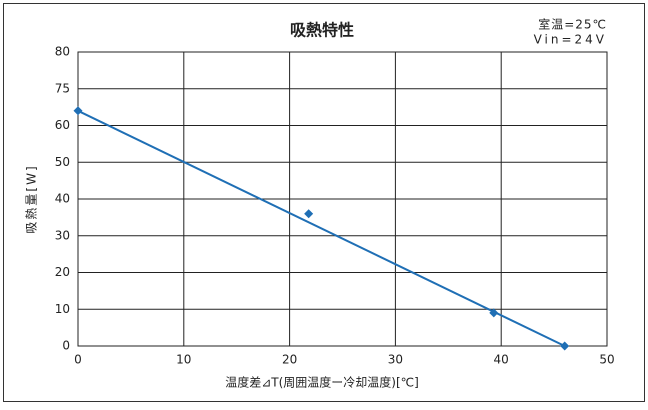 This screenshot has width=648, height=410. I want to click on y-tick-label: 20, so click(62, 272).